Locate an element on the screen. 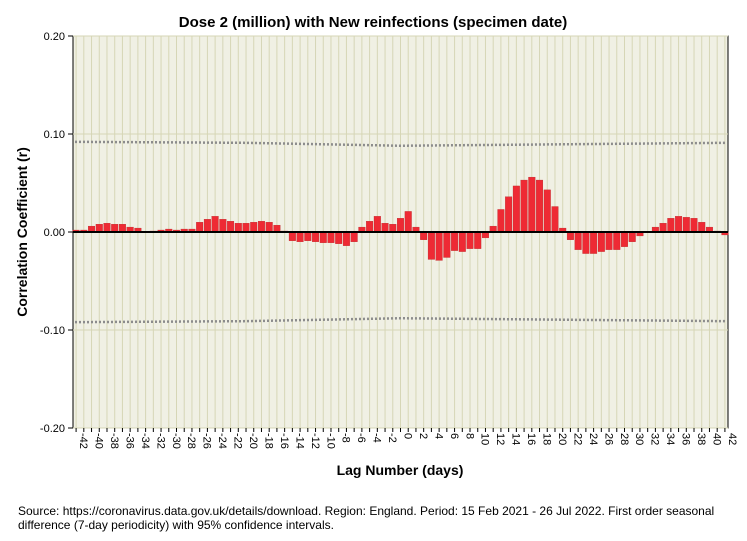 The width and height of the screenshot is (747, 541). x-tick-label: 18 is located at coordinates (547, 439).